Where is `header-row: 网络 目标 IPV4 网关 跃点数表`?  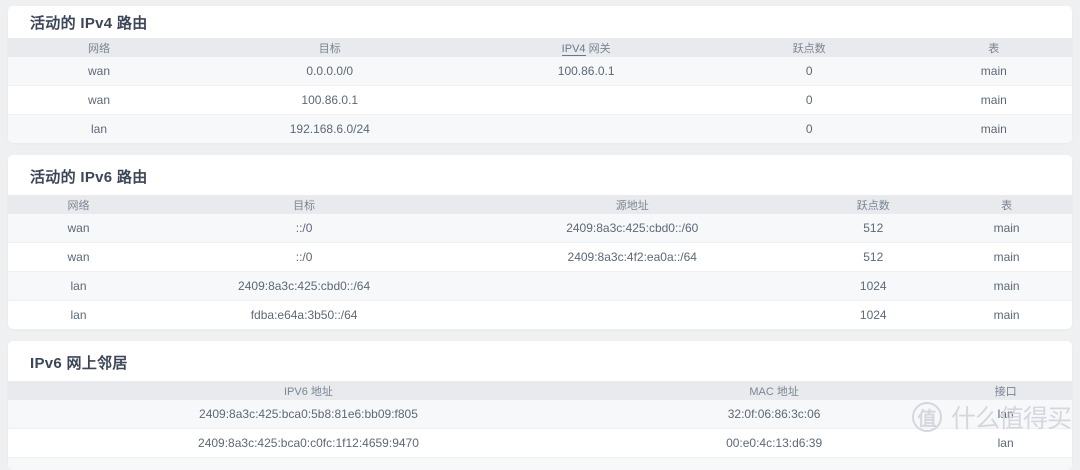 header-row: 网络 目标 IPV4 网关 跃点数表 is located at coordinates (540, 47).